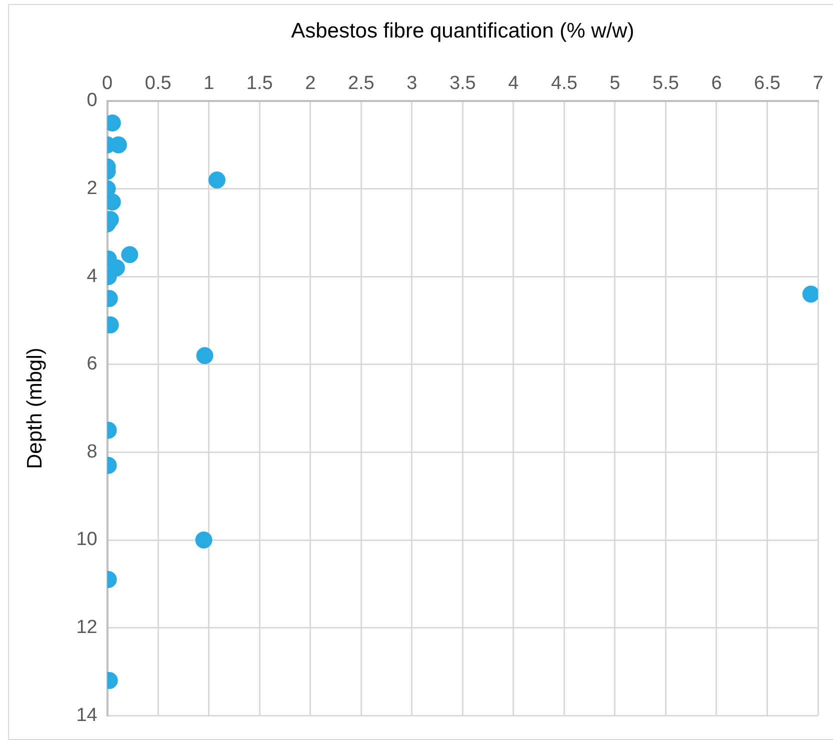  I want to click on x-tick-label: 3, so click(412, 83).